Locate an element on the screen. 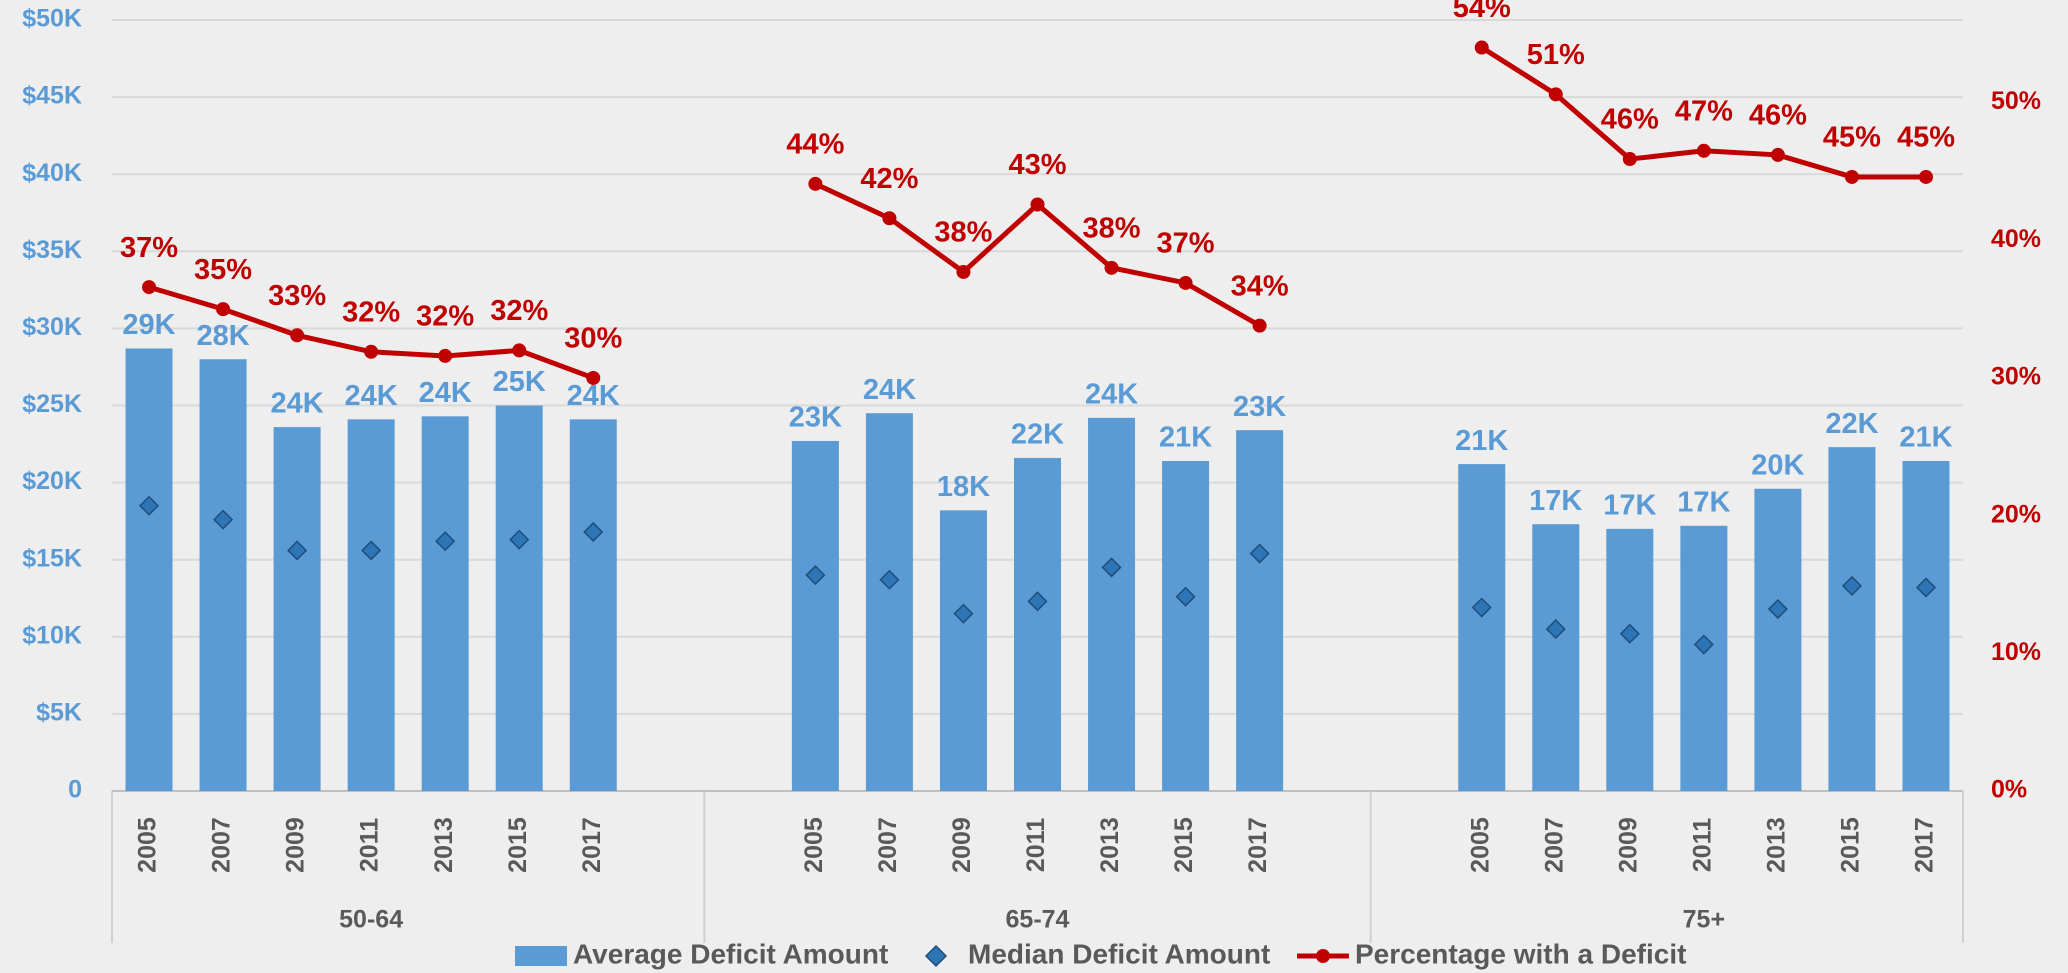 This screenshot has height=973, width=2068. line-value-label: 37% is located at coordinates (149, 248).